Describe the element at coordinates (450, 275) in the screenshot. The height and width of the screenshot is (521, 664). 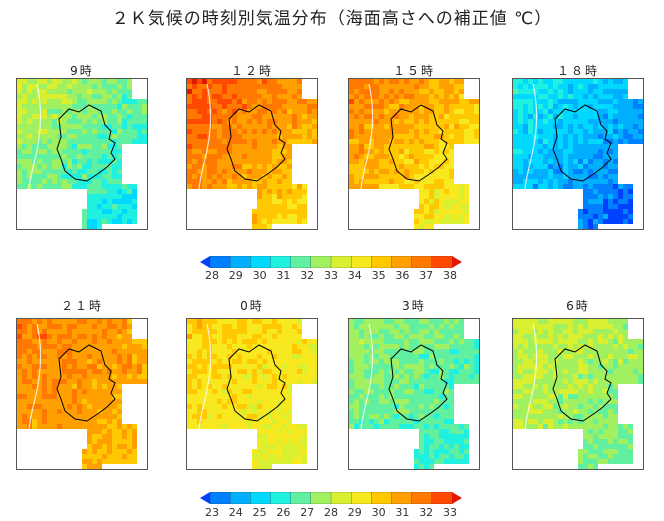
I see `colorbar-tick-label: 38` at that location.